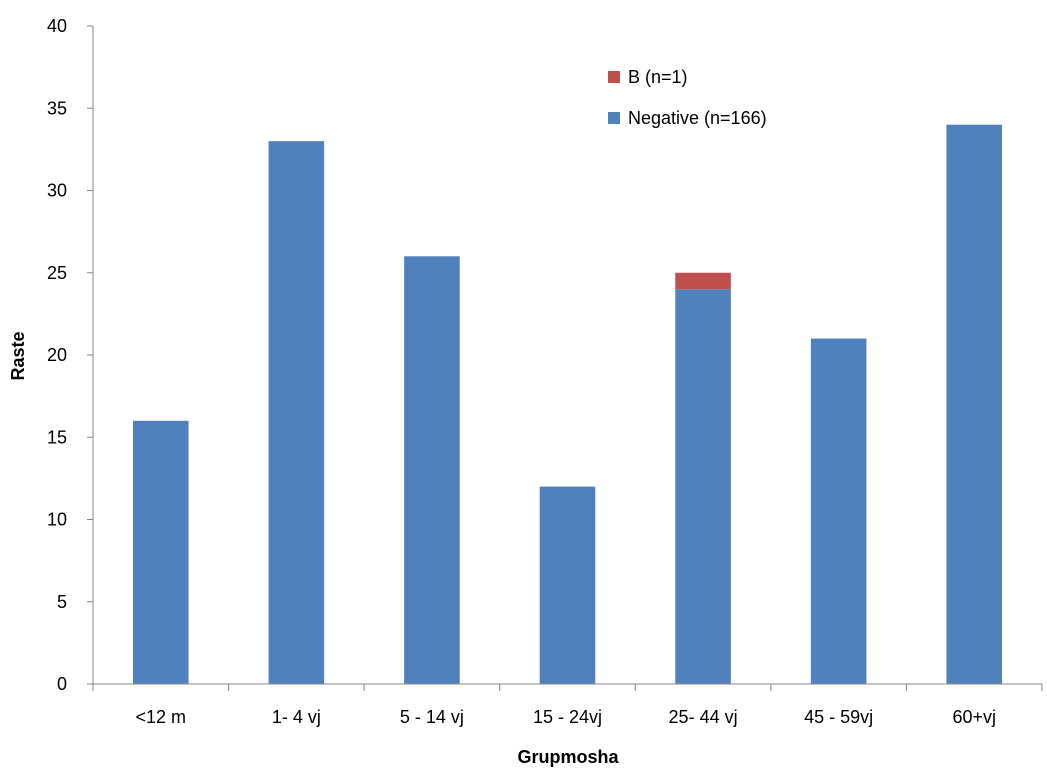  Describe the element at coordinates (568, 757) in the screenshot. I see `x-axis-title: Grupmosha` at that location.